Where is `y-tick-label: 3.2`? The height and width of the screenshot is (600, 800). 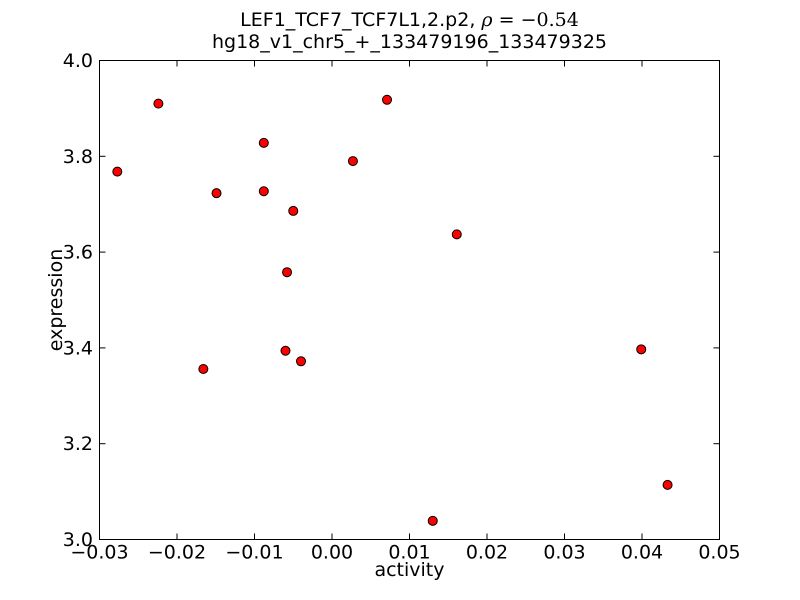
y-tick-label: 3.2 is located at coordinates (78, 444).